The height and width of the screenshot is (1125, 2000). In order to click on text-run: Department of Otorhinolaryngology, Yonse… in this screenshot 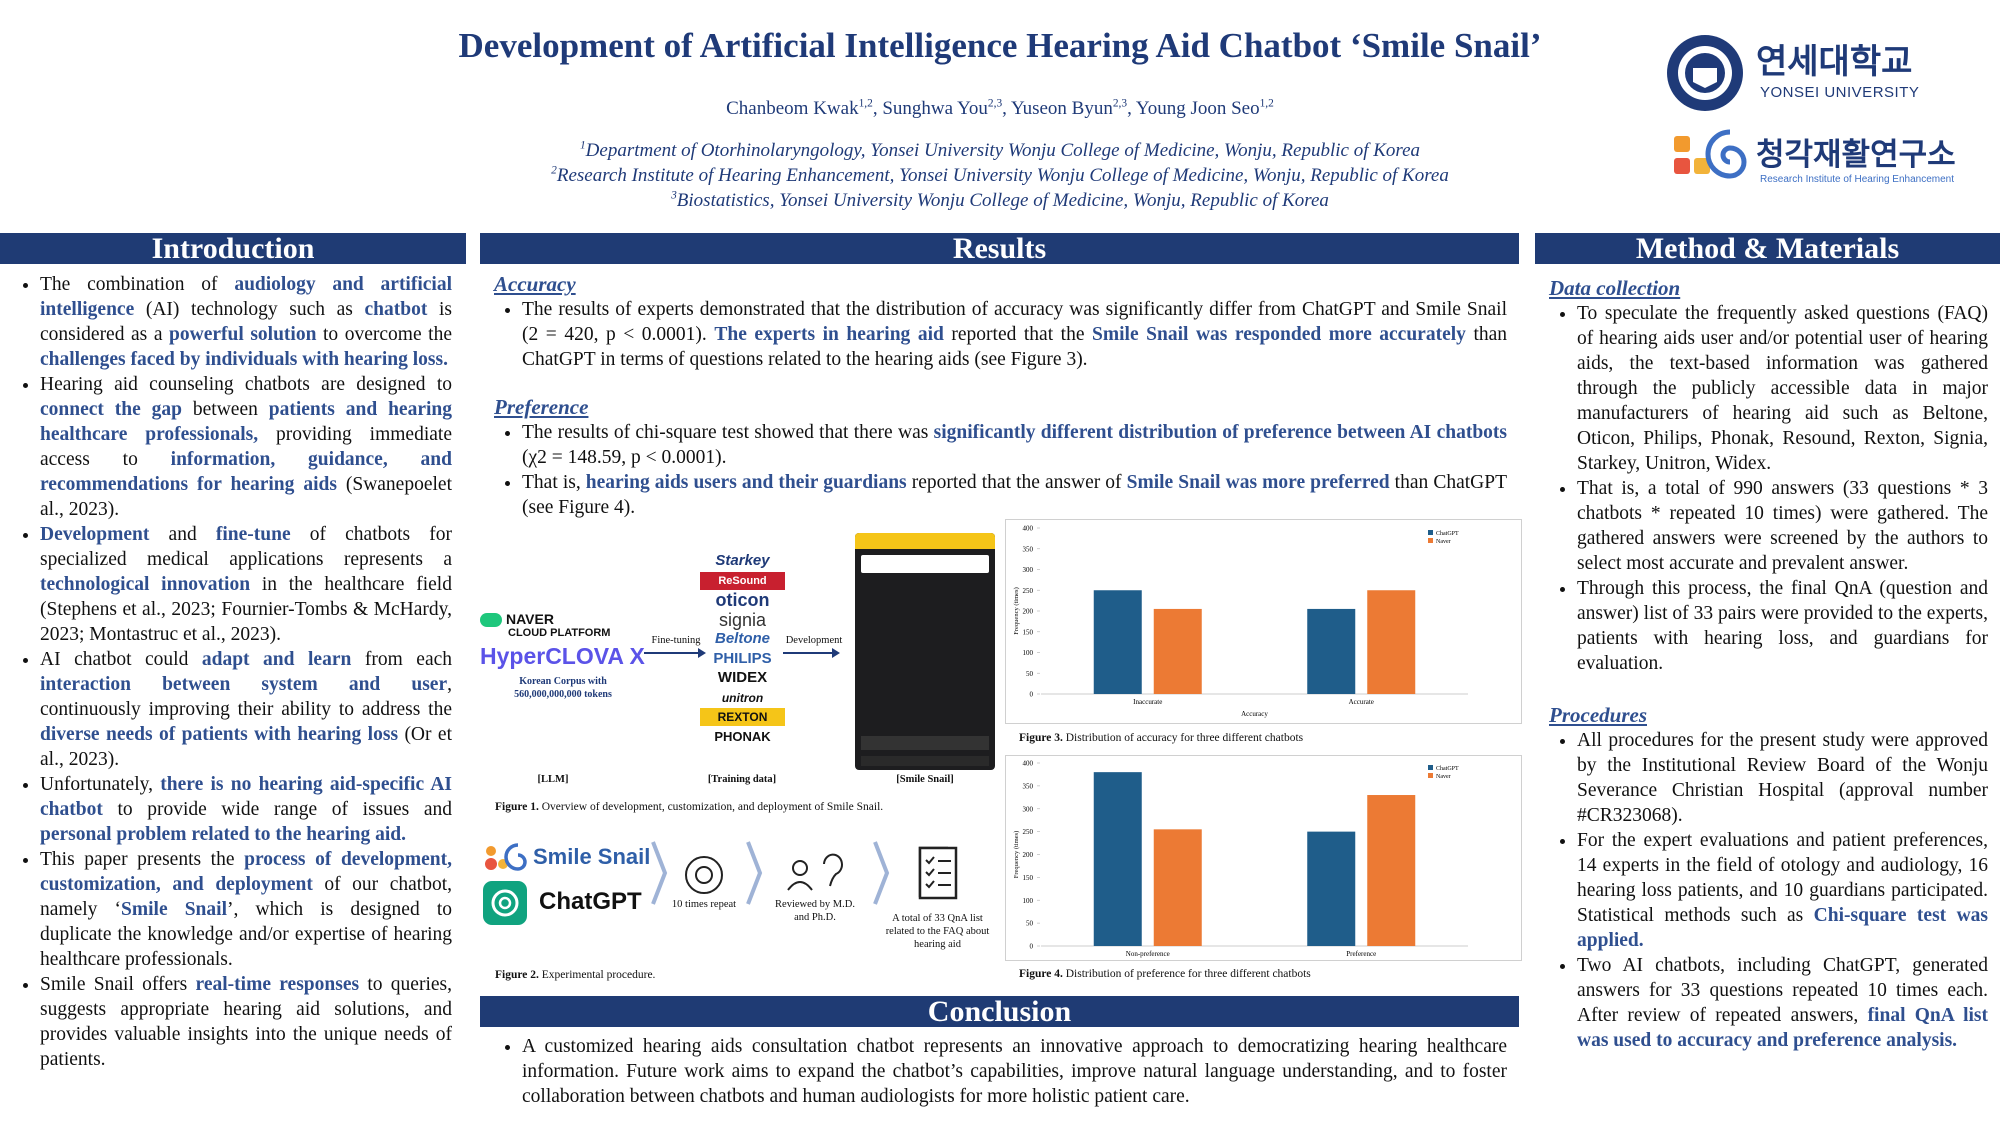, I will do `click(1003, 150)`.